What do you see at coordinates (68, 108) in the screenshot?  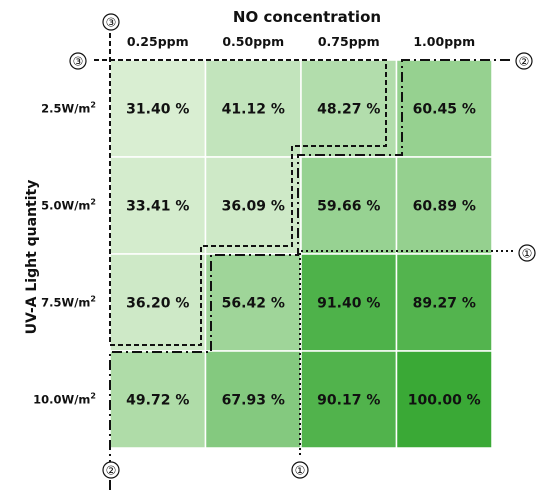 I see `row-label: 2.5W/m2` at bounding box center [68, 108].